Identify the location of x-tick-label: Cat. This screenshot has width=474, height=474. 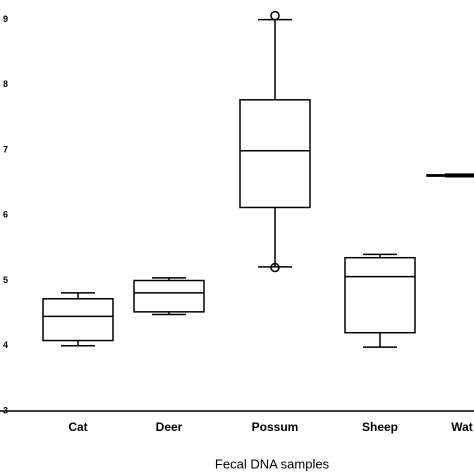
(77, 427).